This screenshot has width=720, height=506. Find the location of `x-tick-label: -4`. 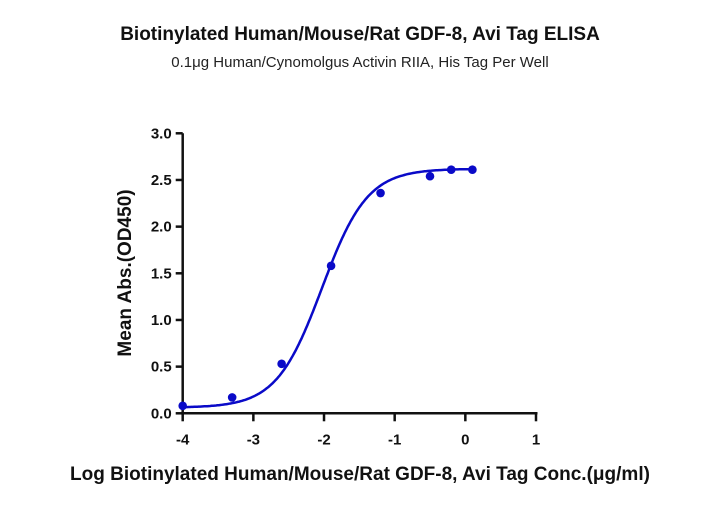

x-tick-label: -4 is located at coordinates (183, 439).